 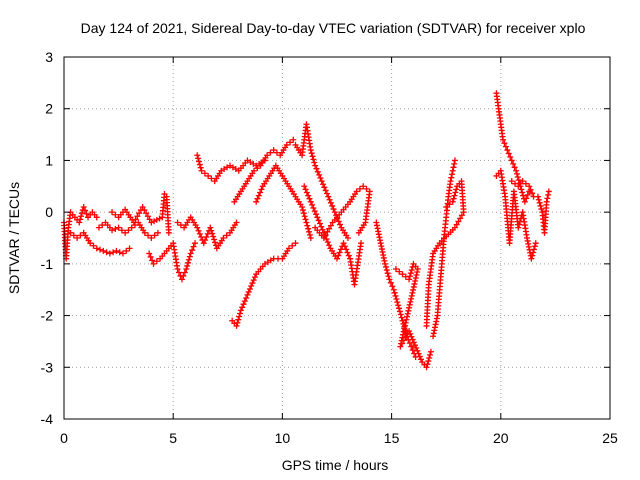 What do you see at coordinates (47, 419) in the screenshot?
I see `y-tick-label: -4` at bounding box center [47, 419].